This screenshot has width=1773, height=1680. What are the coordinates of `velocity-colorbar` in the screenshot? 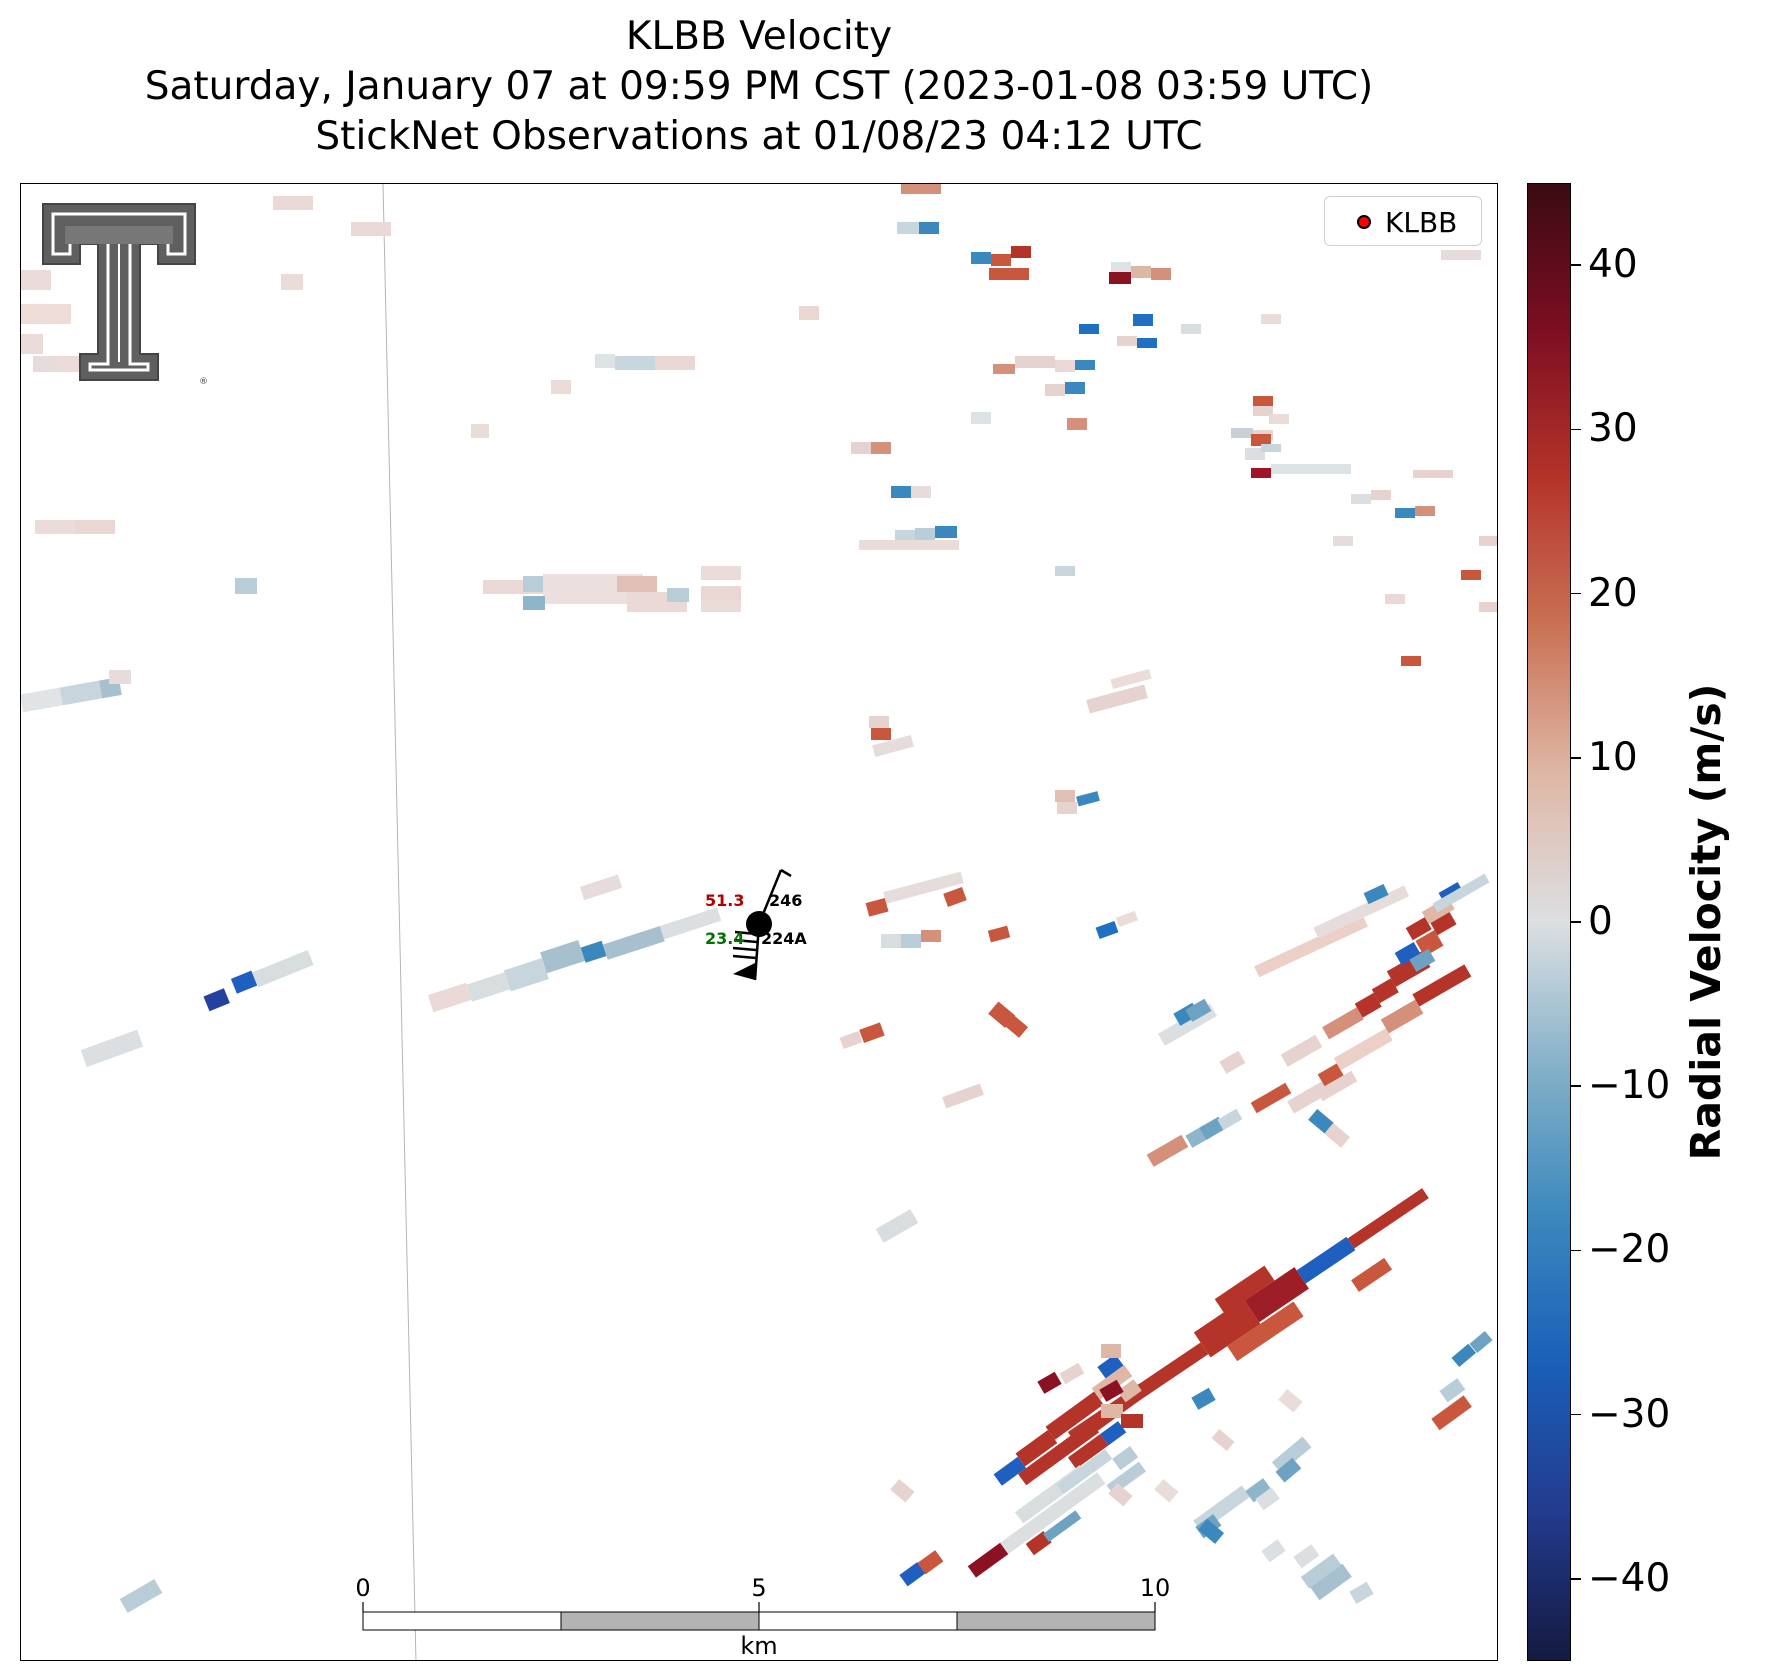 It's located at (1549, 922).